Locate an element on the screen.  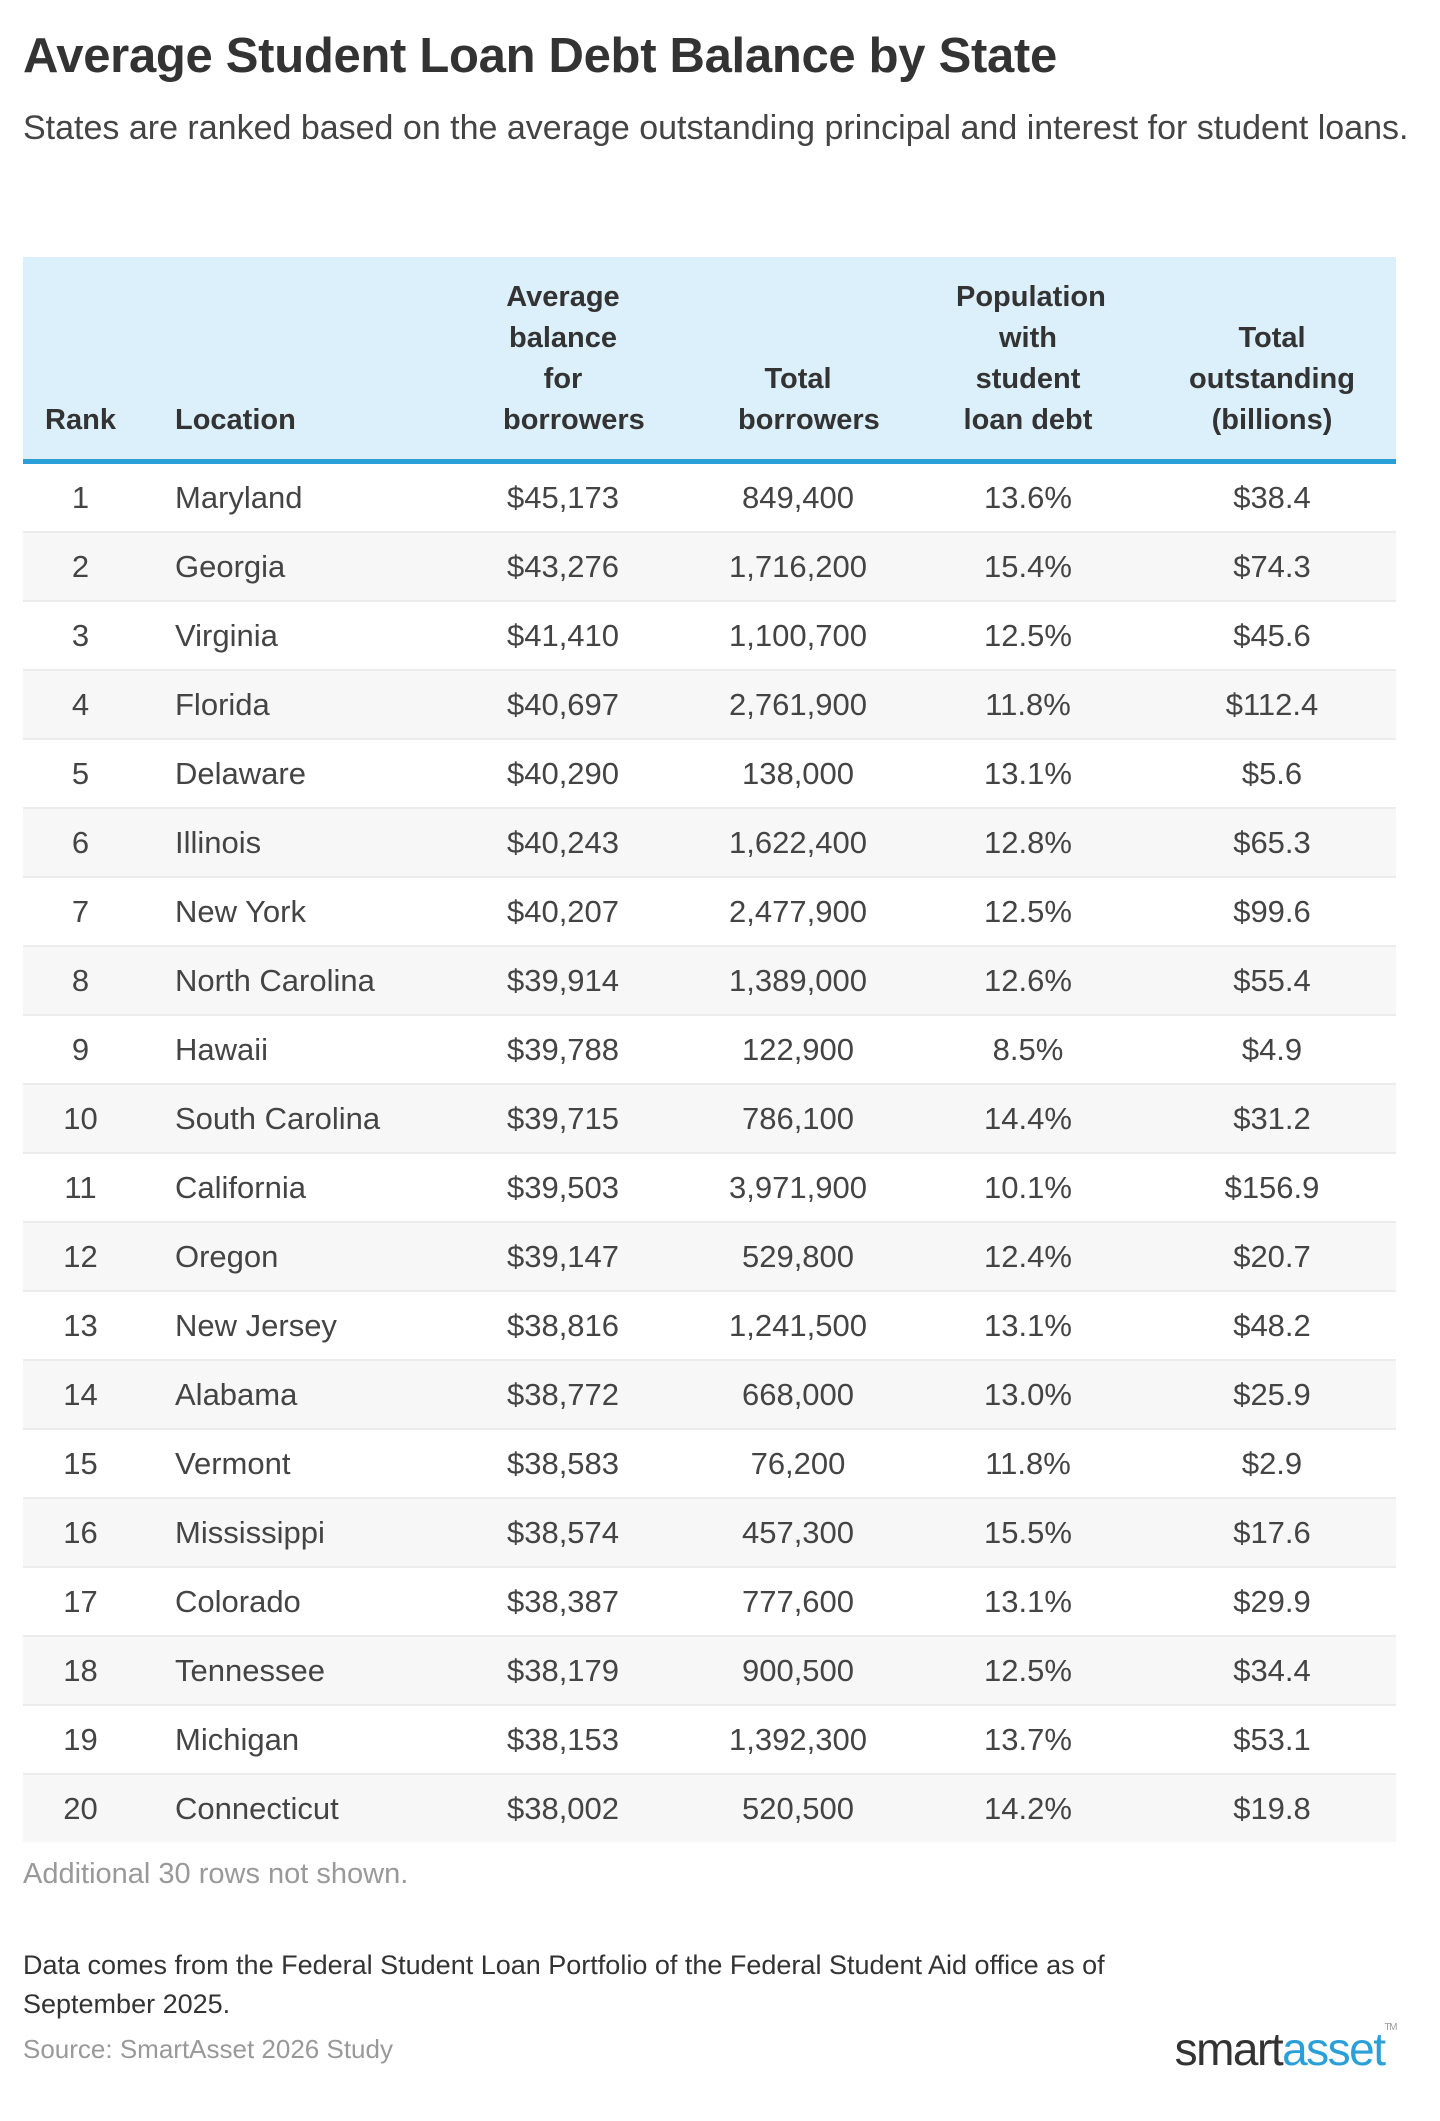
cell-average-balance: $38,387 is located at coordinates (563, 1602).